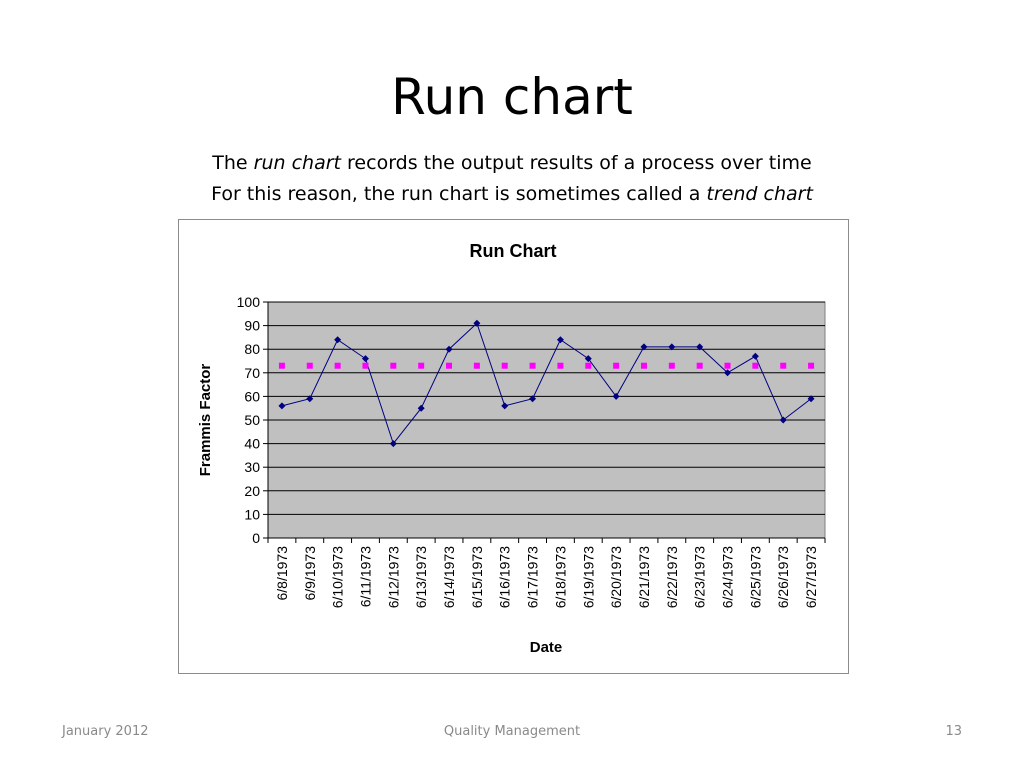 The width and height of the screenshot is (1024, 768). Describe the element at coordinates (105, 731) in the screenshot. I see `footer-date: January 2012` at that location.